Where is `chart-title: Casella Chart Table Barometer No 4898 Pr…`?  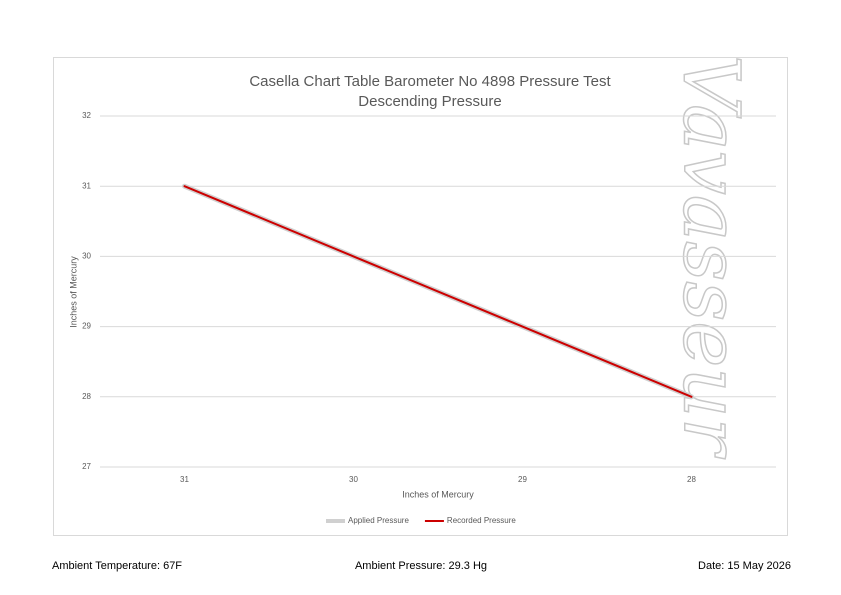
chart-title: Casella Chart Table Barometer No 4898 Pr… is located at coordinates (430, 81).